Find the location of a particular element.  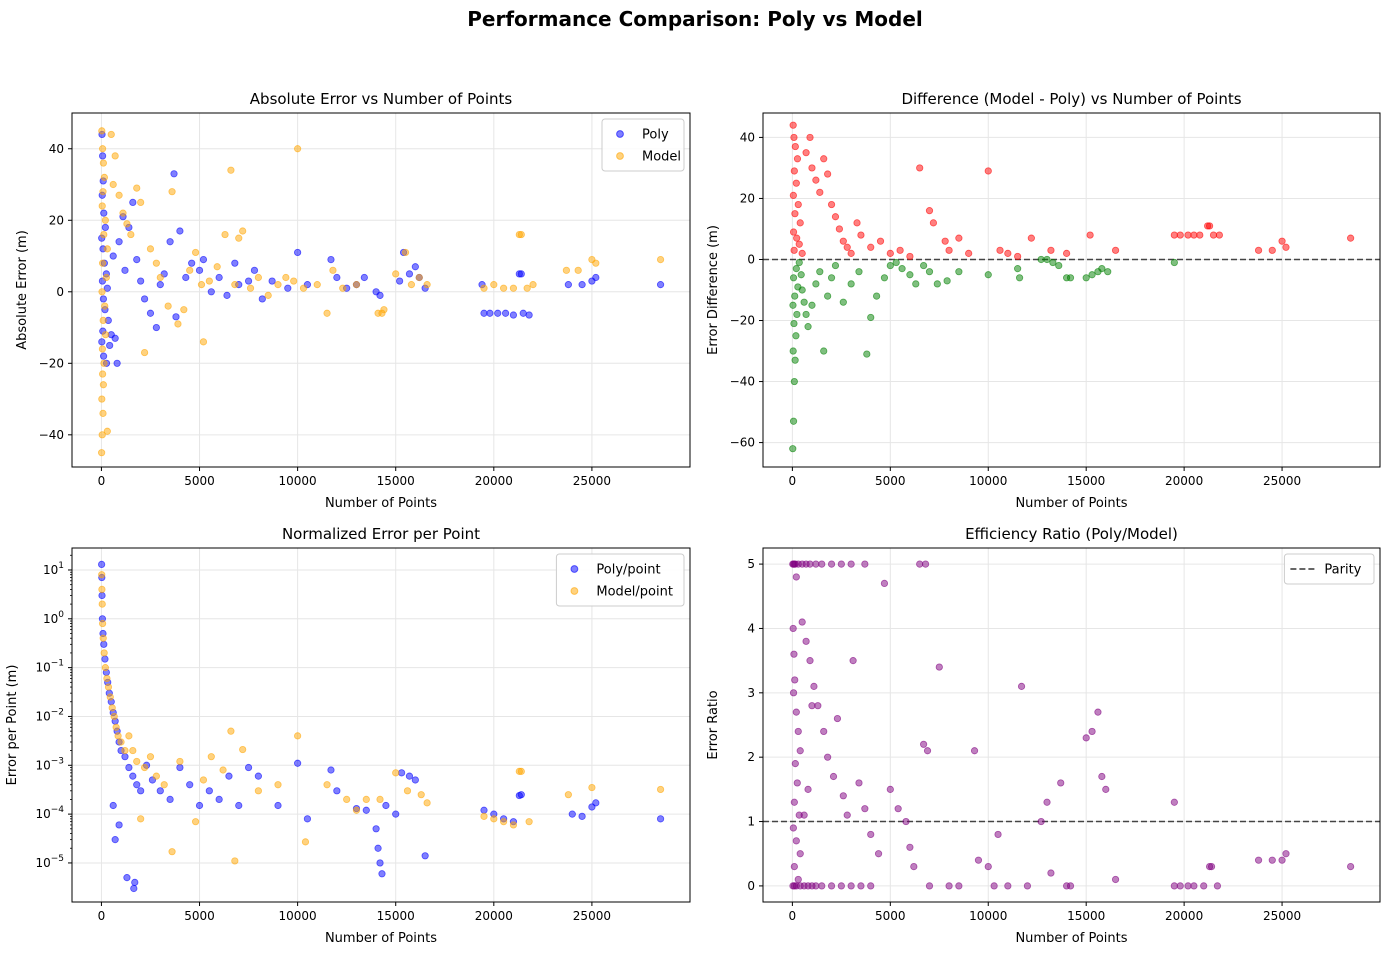

series-poly-point is located at coordinates (381, 726).